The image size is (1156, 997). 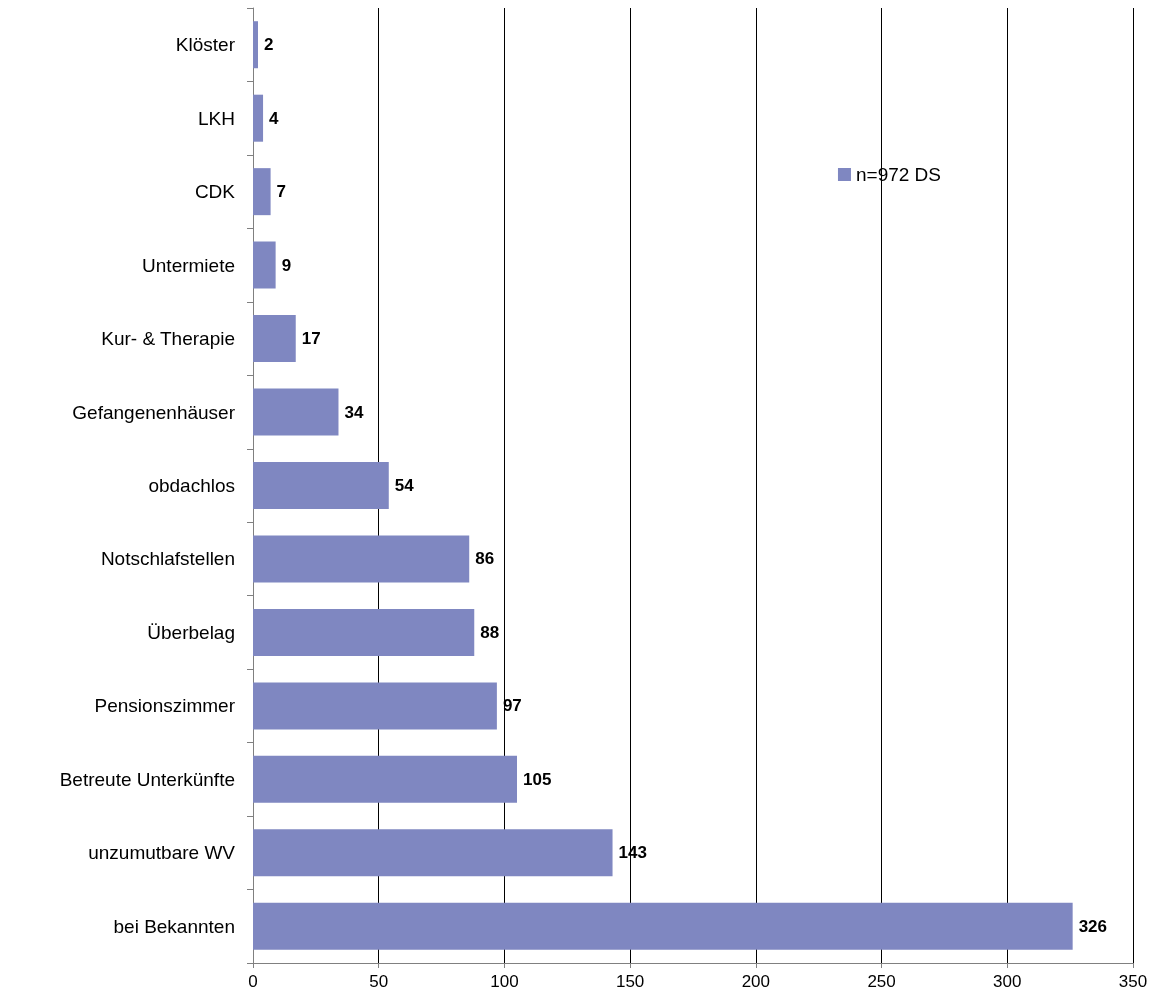 What do you see at coordinates (215, 192) in the screenshot?
I see `y-tick-label: CDK` at bounding box center [215, 192].